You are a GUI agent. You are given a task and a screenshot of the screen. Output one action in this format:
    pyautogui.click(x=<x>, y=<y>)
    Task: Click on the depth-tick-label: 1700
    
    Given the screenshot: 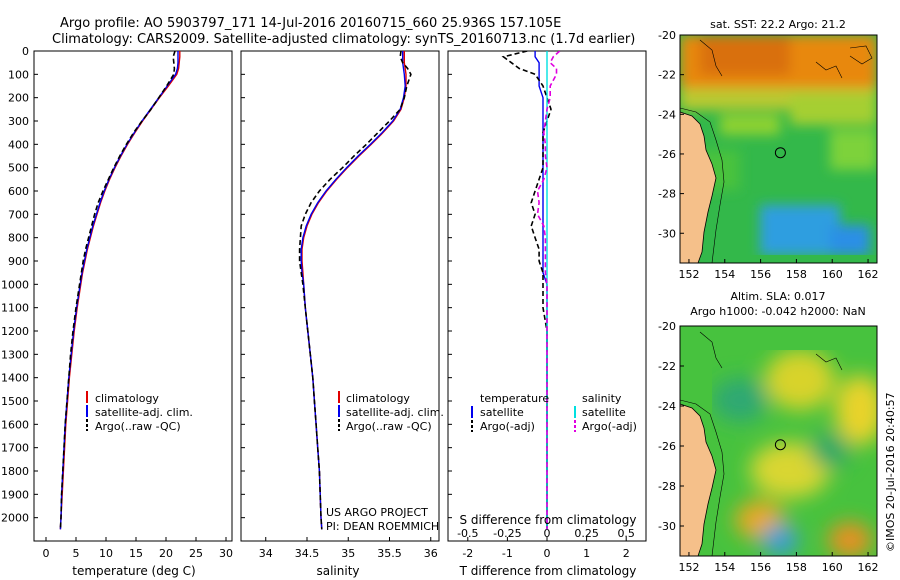 What is the action you would take?
    pyautogui.click(x=15, y=448)
    